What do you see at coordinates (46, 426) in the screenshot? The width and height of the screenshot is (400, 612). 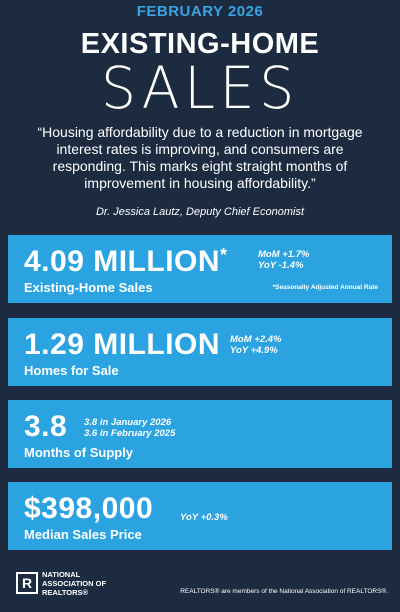 I see `stat-value: 3.8` at bounding box center [46, 426].